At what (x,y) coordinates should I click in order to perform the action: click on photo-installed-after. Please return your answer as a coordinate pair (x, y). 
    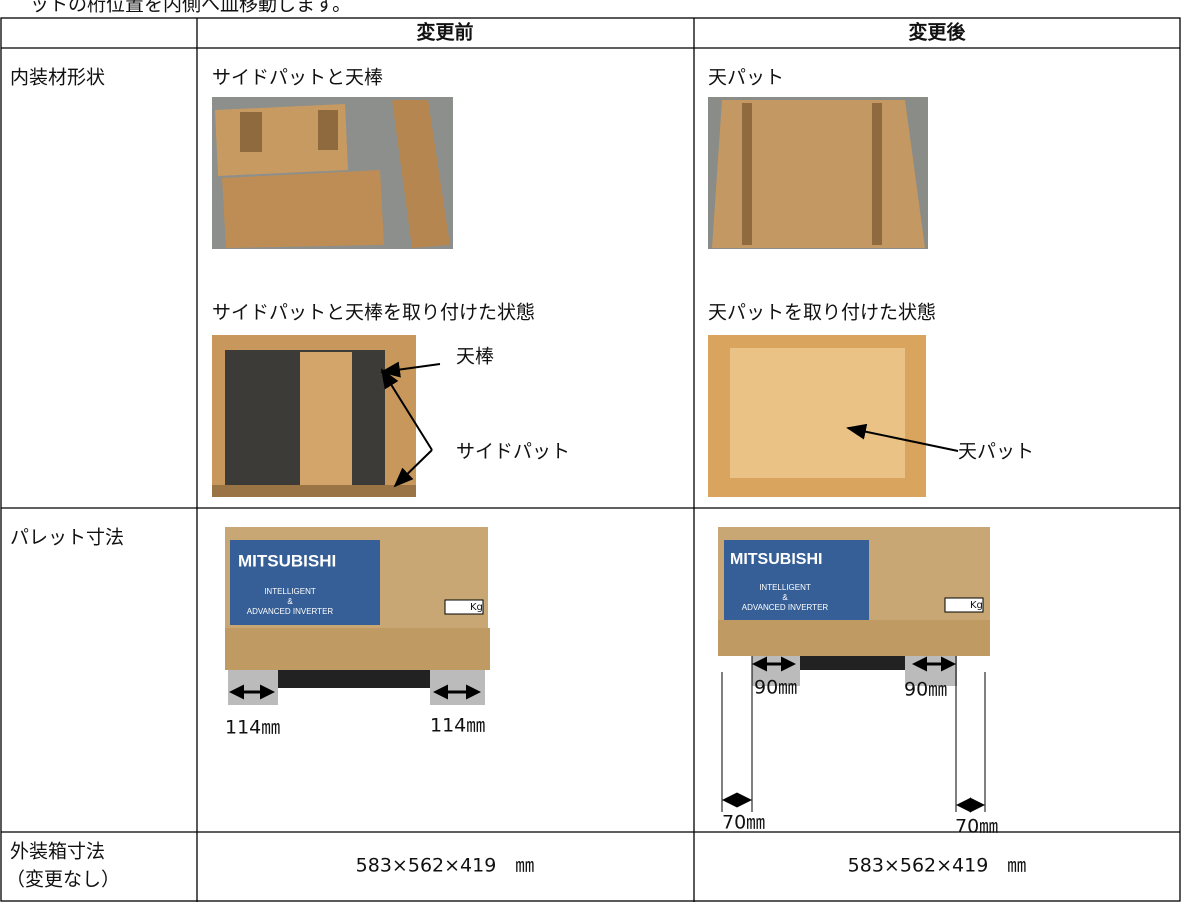
    Looking at the image, I should click on (817, 416).